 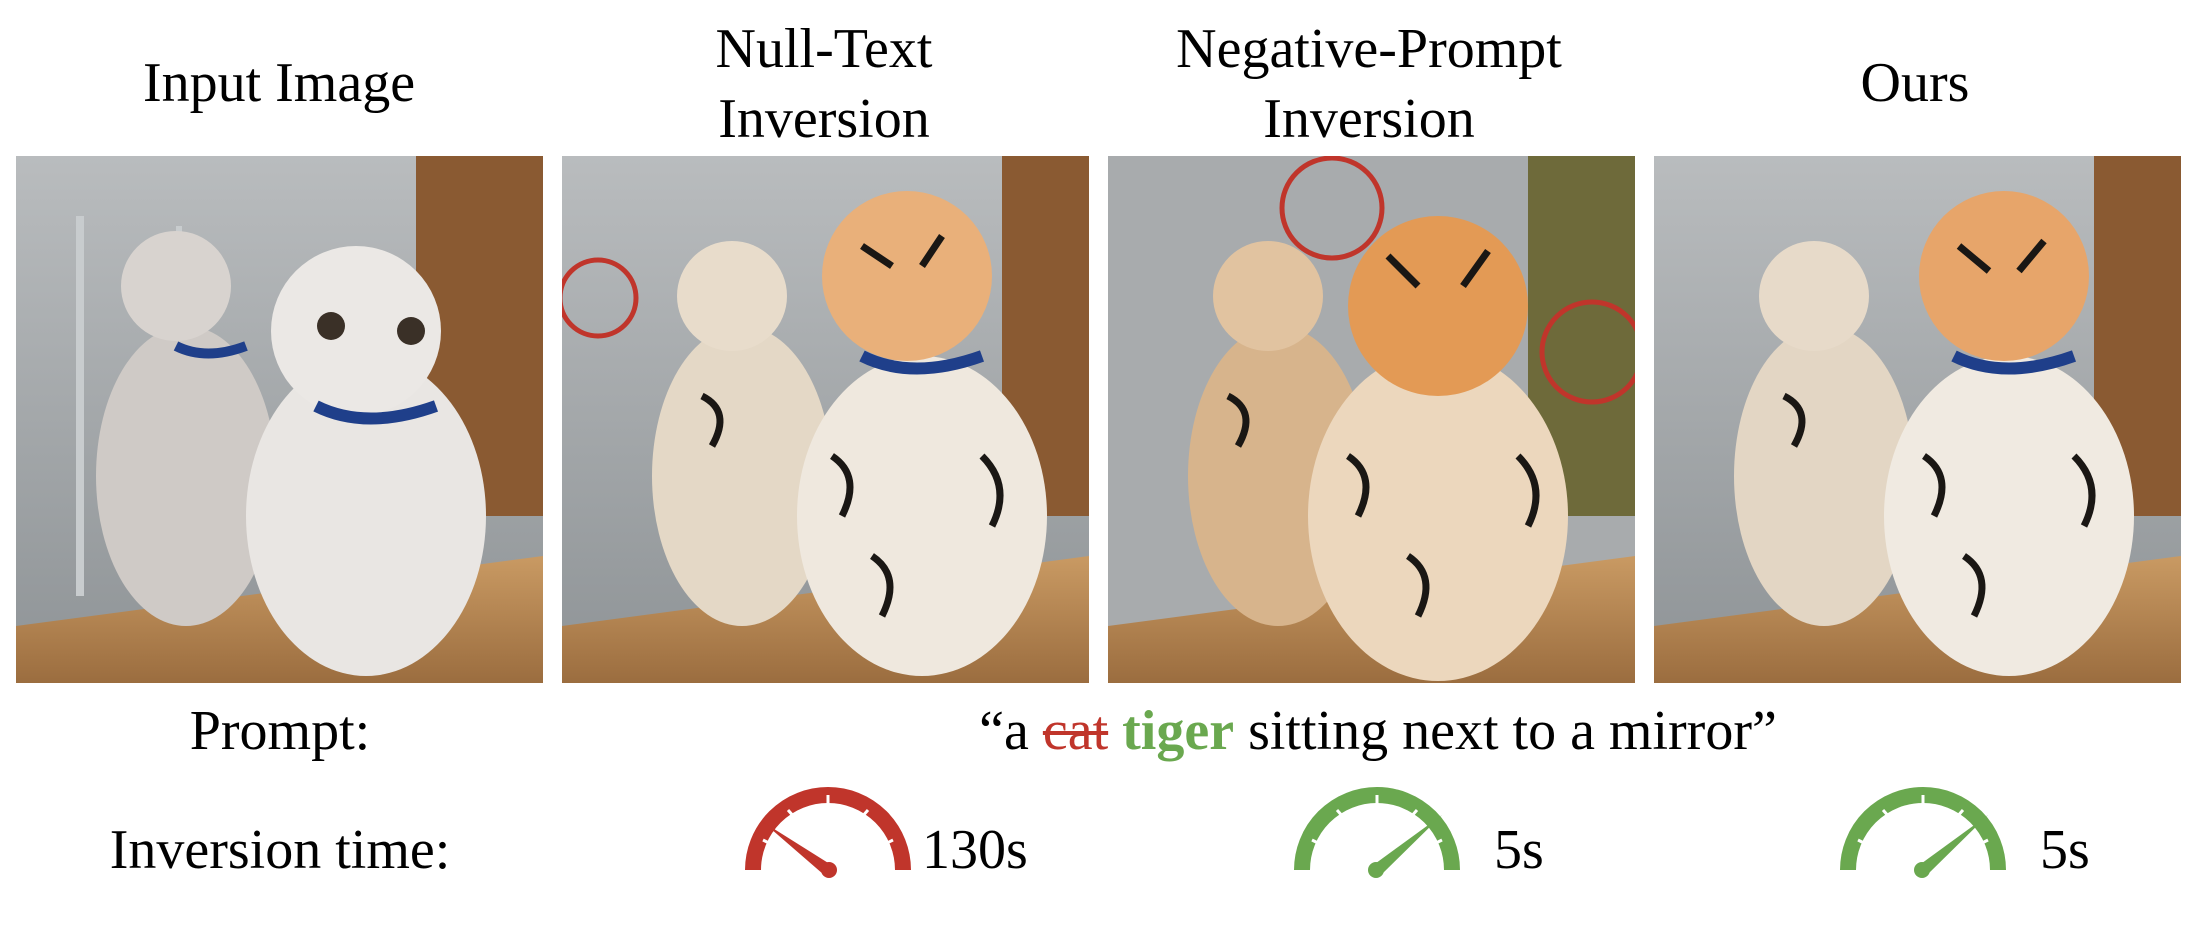 What do you see at coordinates (1917, 419) in the screenshot?
I see `ours-result-panel` at bounding box center [1917, 419].